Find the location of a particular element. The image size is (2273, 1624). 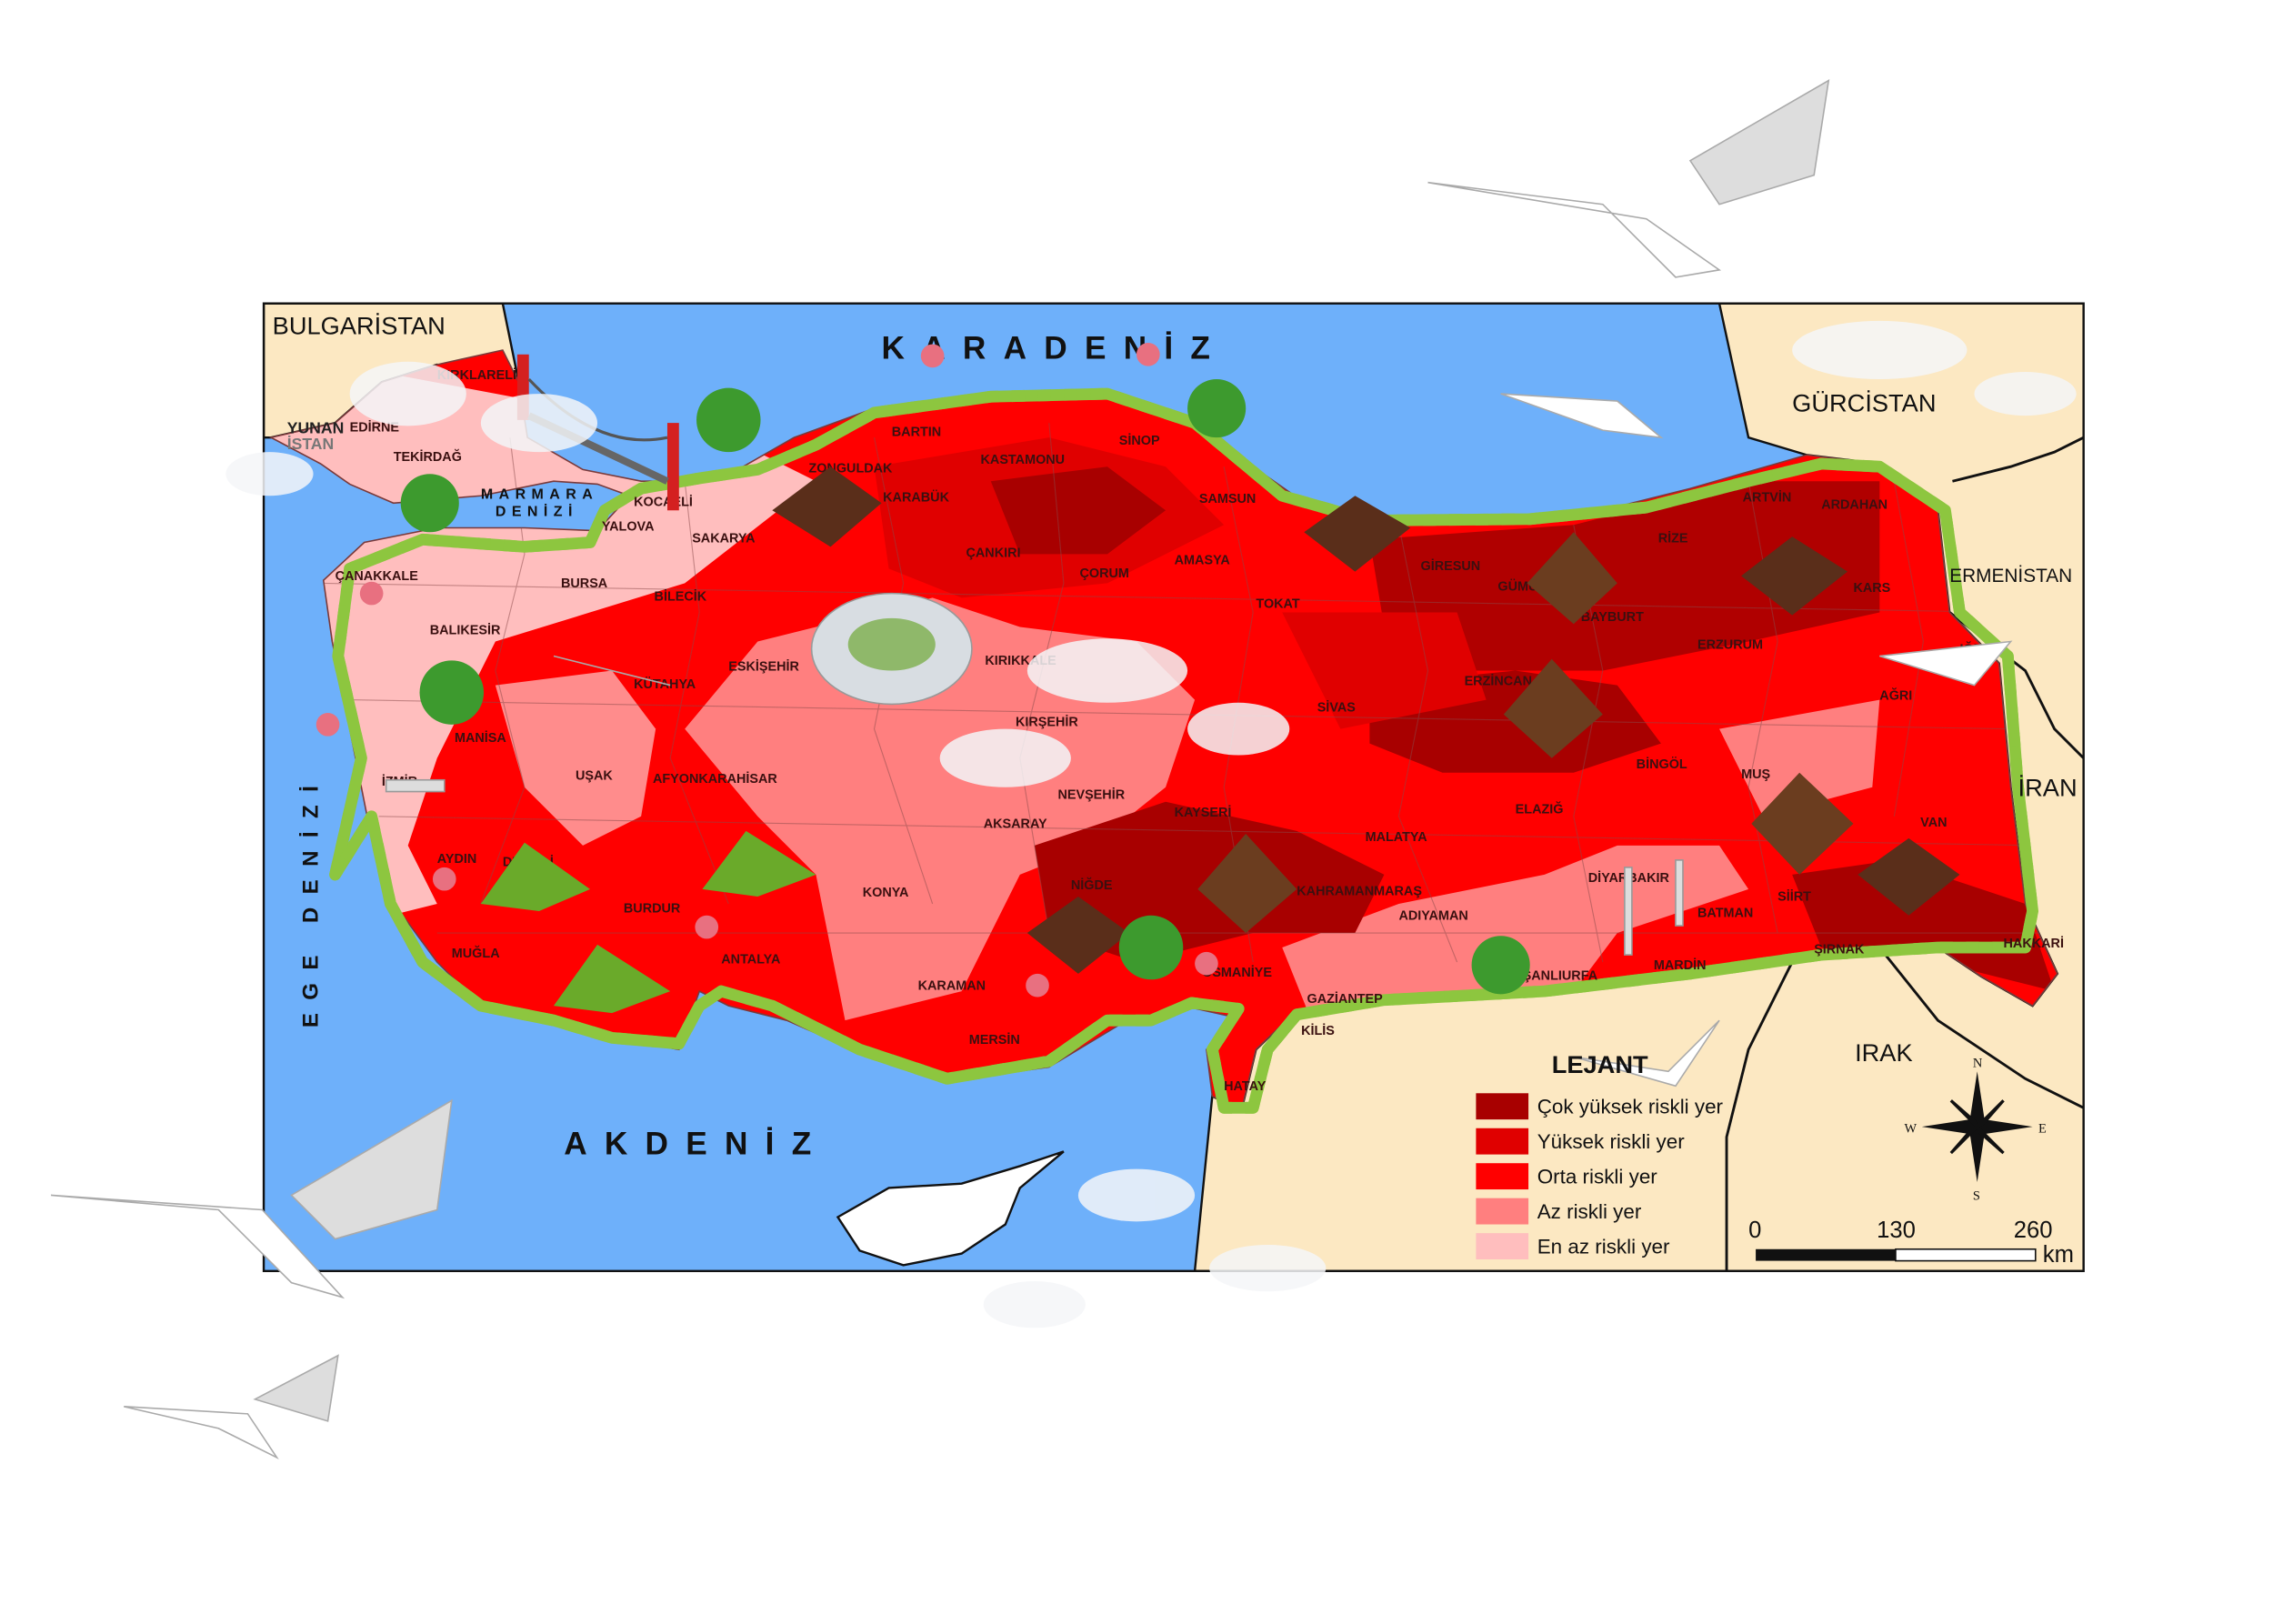

province-label: ANTALYA is located at coordinates (751, 960).